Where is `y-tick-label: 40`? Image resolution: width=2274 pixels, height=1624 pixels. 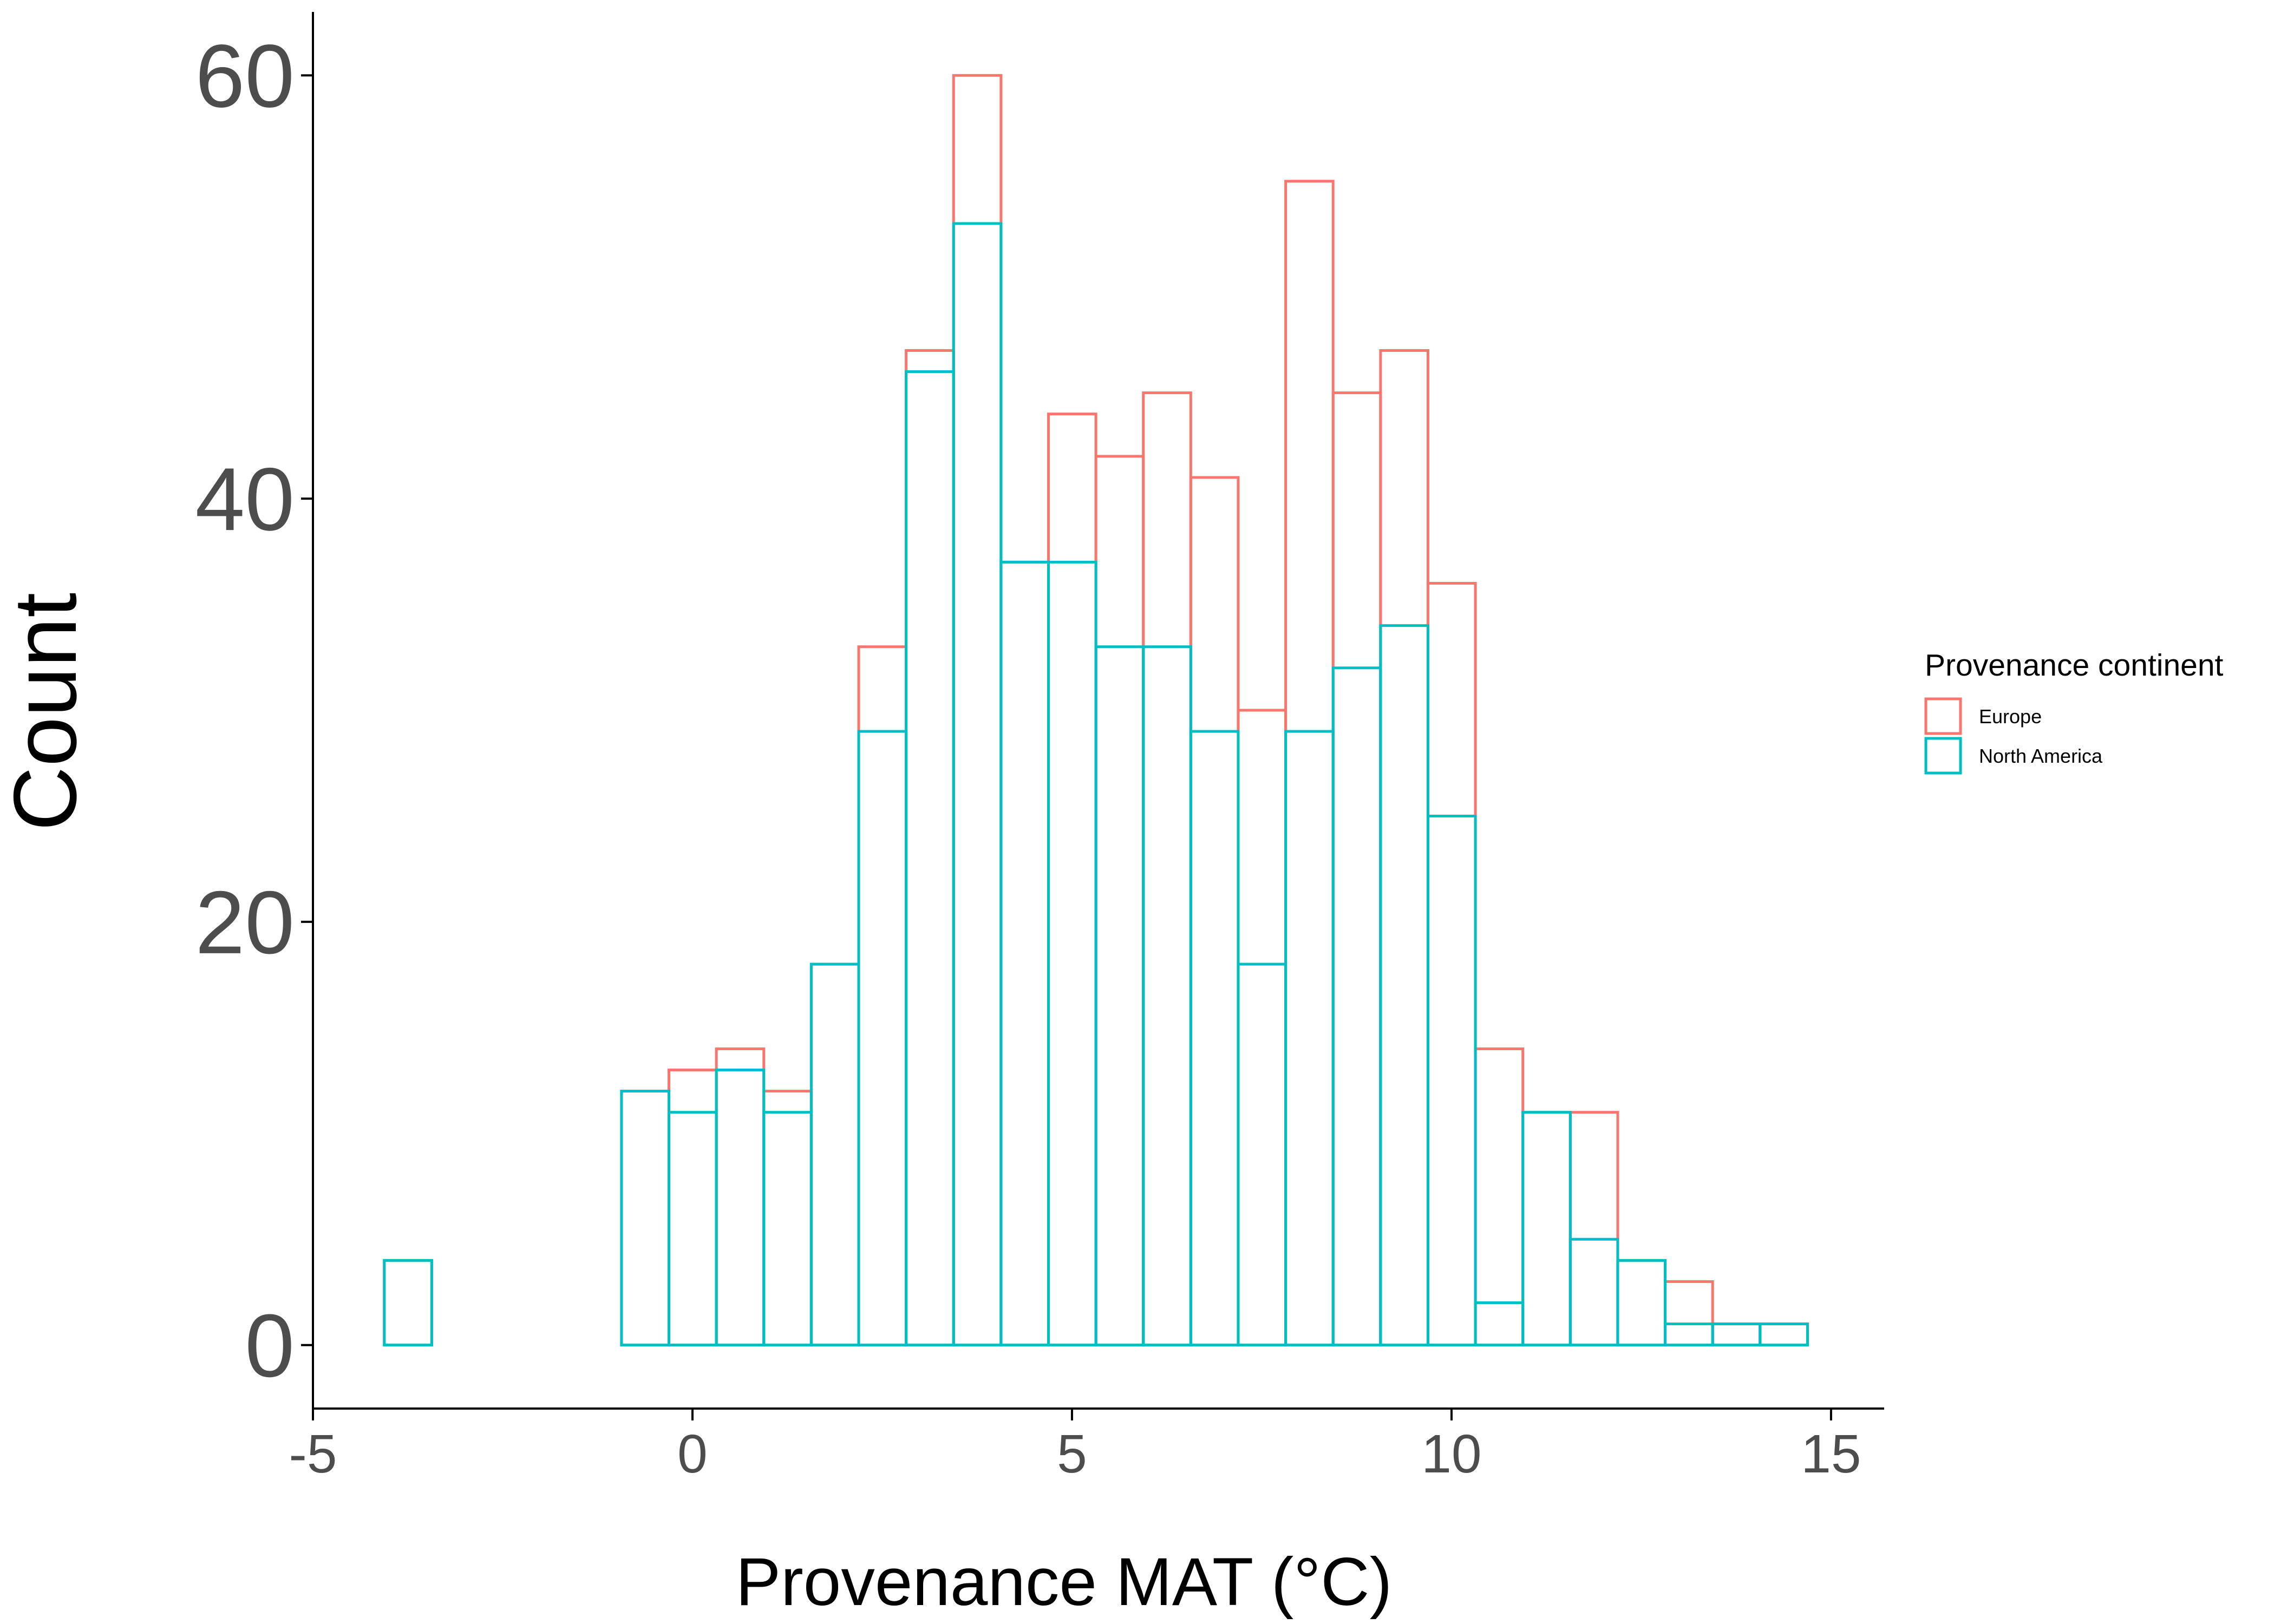 y-tick-label: 40 is located at coordinates (245, 499).